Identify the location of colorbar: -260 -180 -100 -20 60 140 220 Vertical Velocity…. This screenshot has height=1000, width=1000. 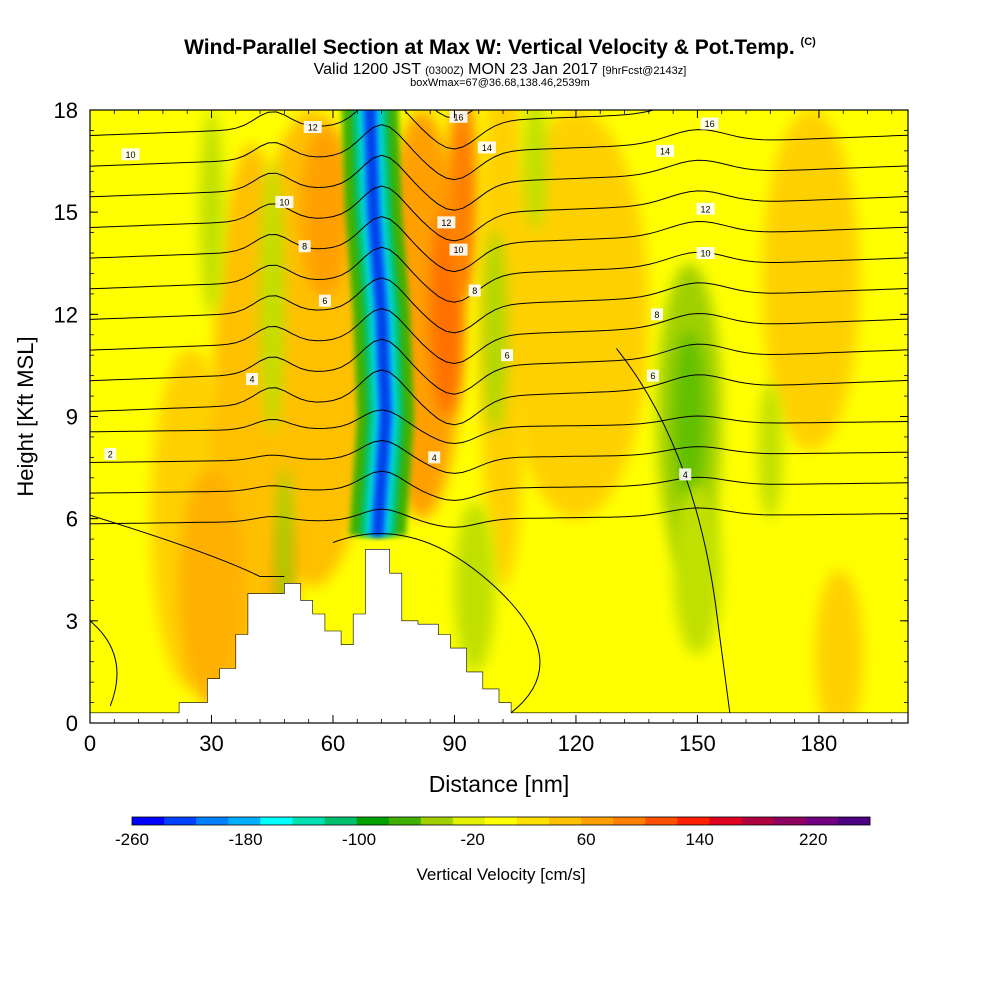
(493, 850).